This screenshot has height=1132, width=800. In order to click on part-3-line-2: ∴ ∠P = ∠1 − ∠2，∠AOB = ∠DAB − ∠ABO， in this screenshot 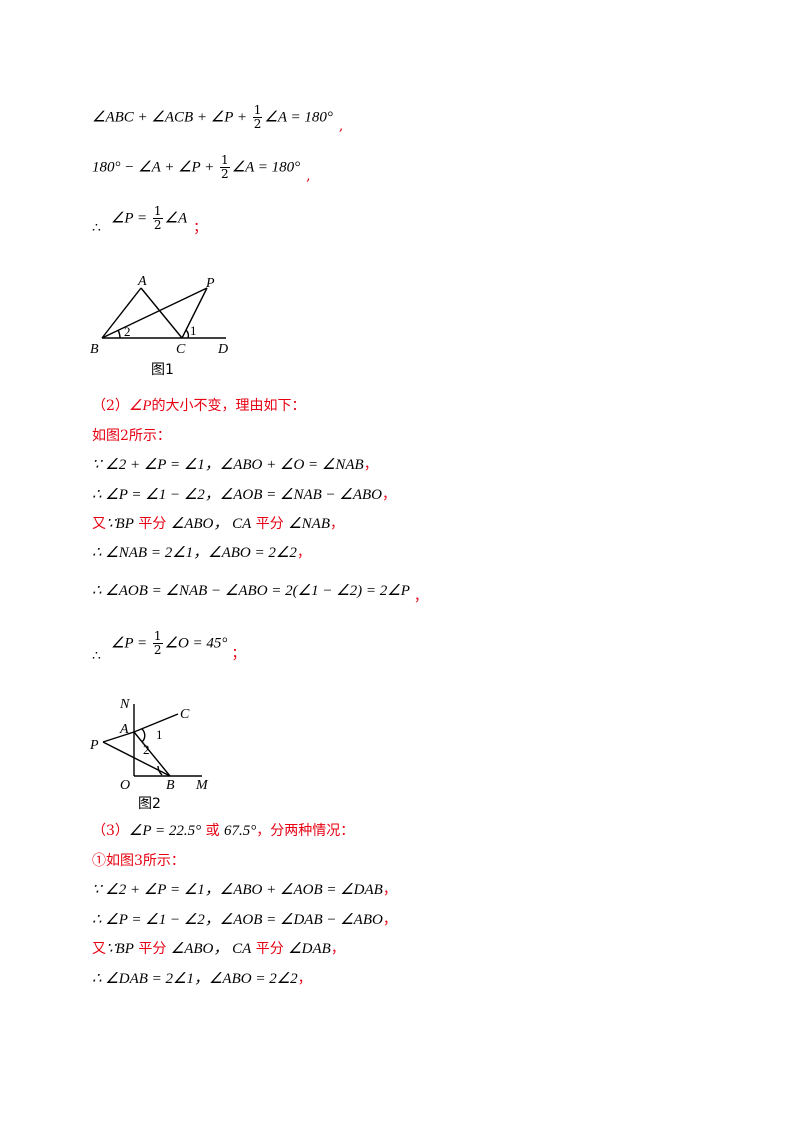, I will do `click(244, 920)`.